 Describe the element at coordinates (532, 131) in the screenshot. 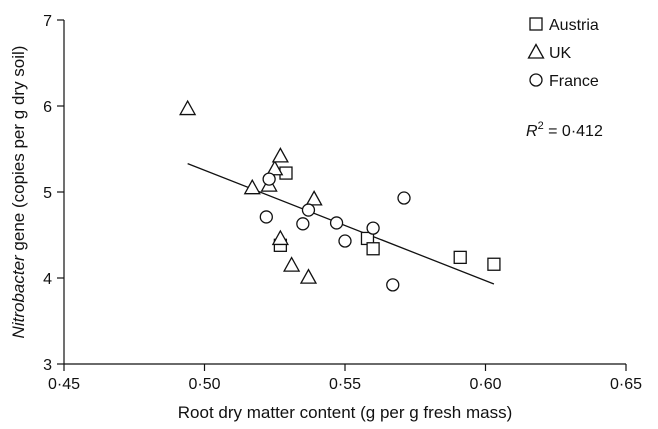

I see `r-squared-r: R` at that location.